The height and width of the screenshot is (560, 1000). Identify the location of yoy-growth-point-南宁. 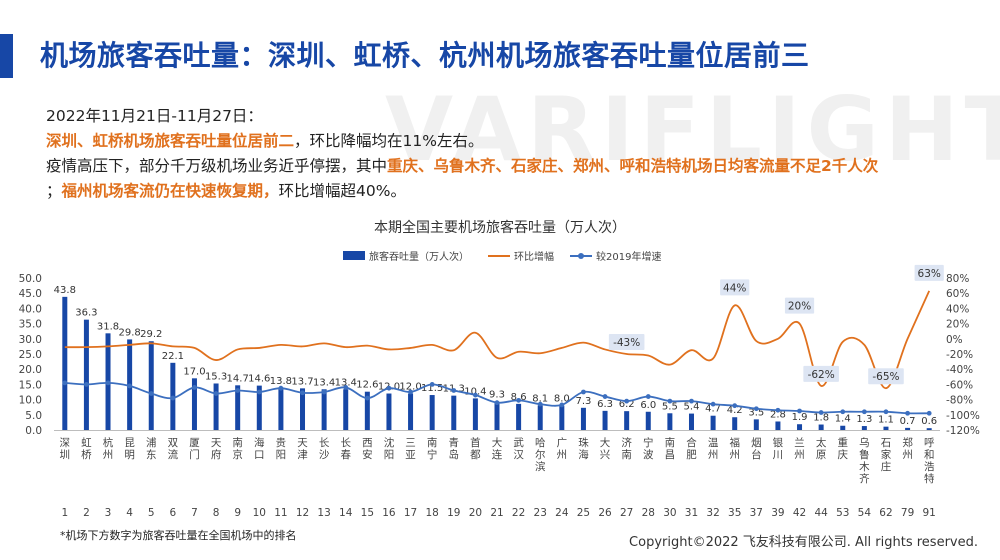
(432, 384).